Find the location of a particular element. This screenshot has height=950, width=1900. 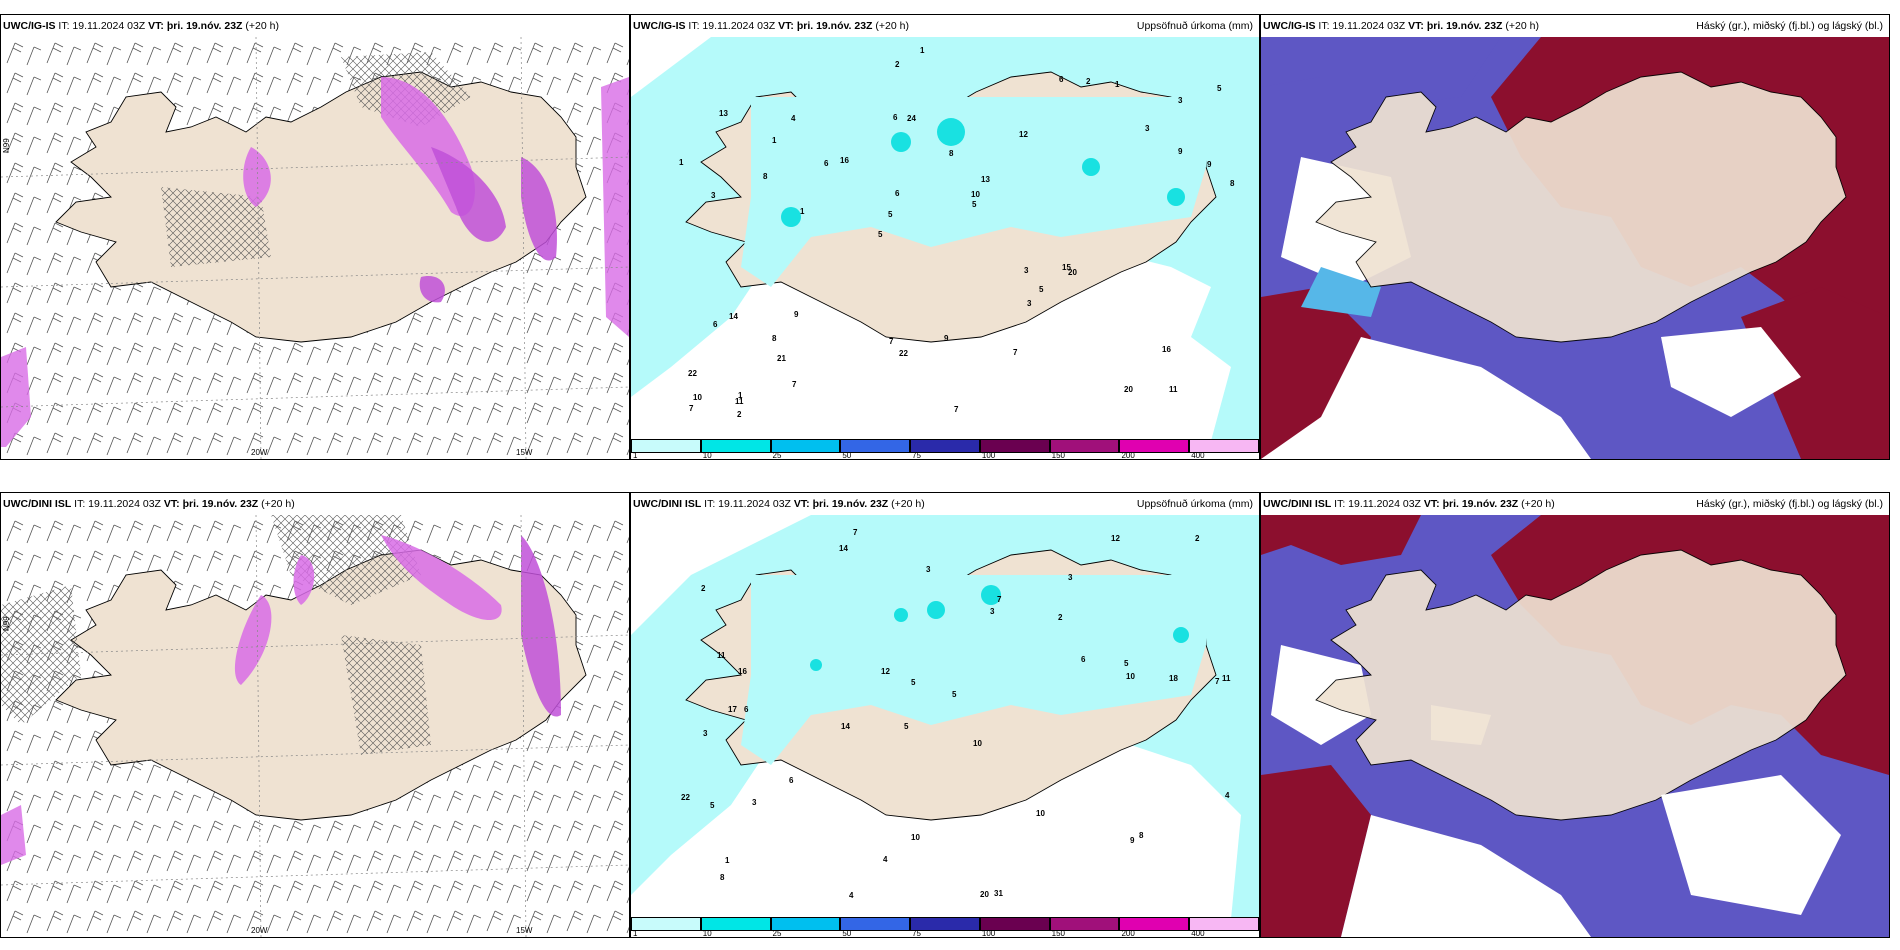

precip-value: 31 is located at coordinates (998, 893).